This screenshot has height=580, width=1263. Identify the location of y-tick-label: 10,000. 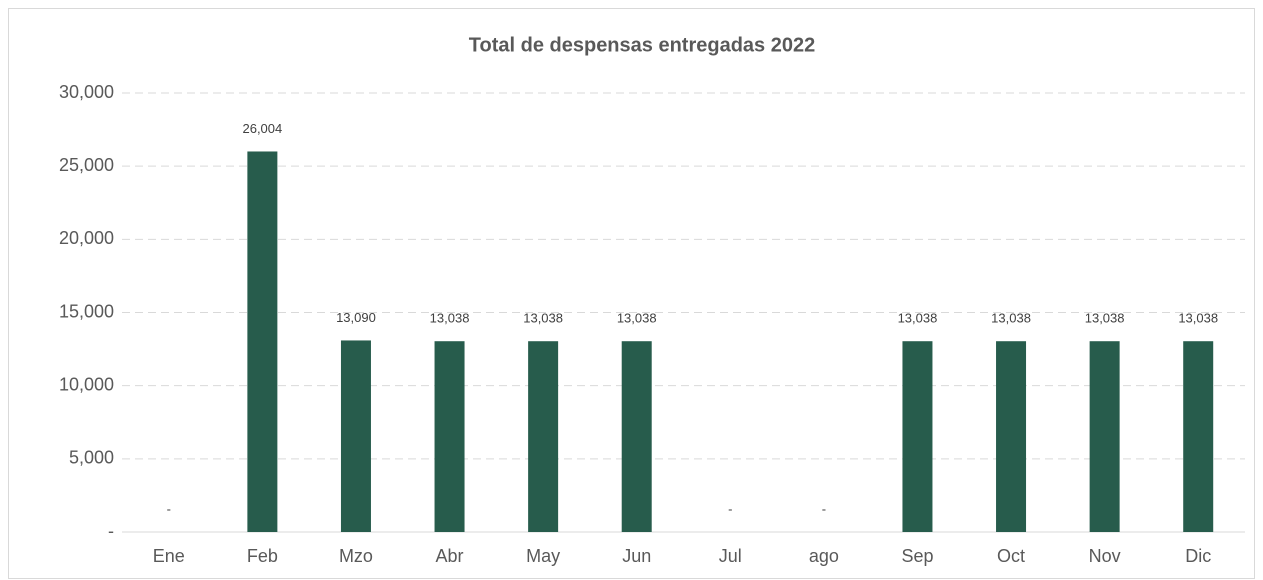
(86, 384).